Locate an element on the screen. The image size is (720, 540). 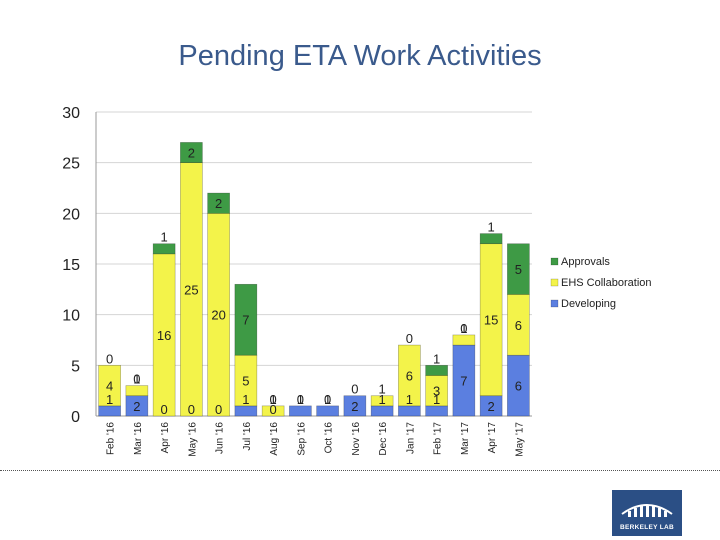
data-label: 3 is located at coordinates (436, 391).